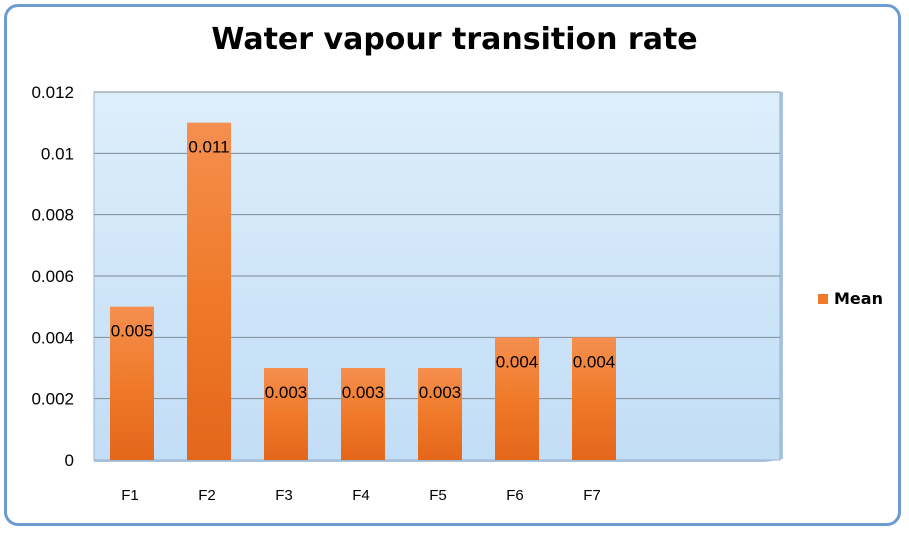 The width and height of the screenshot is (909, 534). What do you see at coordinates (52, 337) in the screenshot?
I see `y-tick-label: 0.004` at bounding box center [52, 337].